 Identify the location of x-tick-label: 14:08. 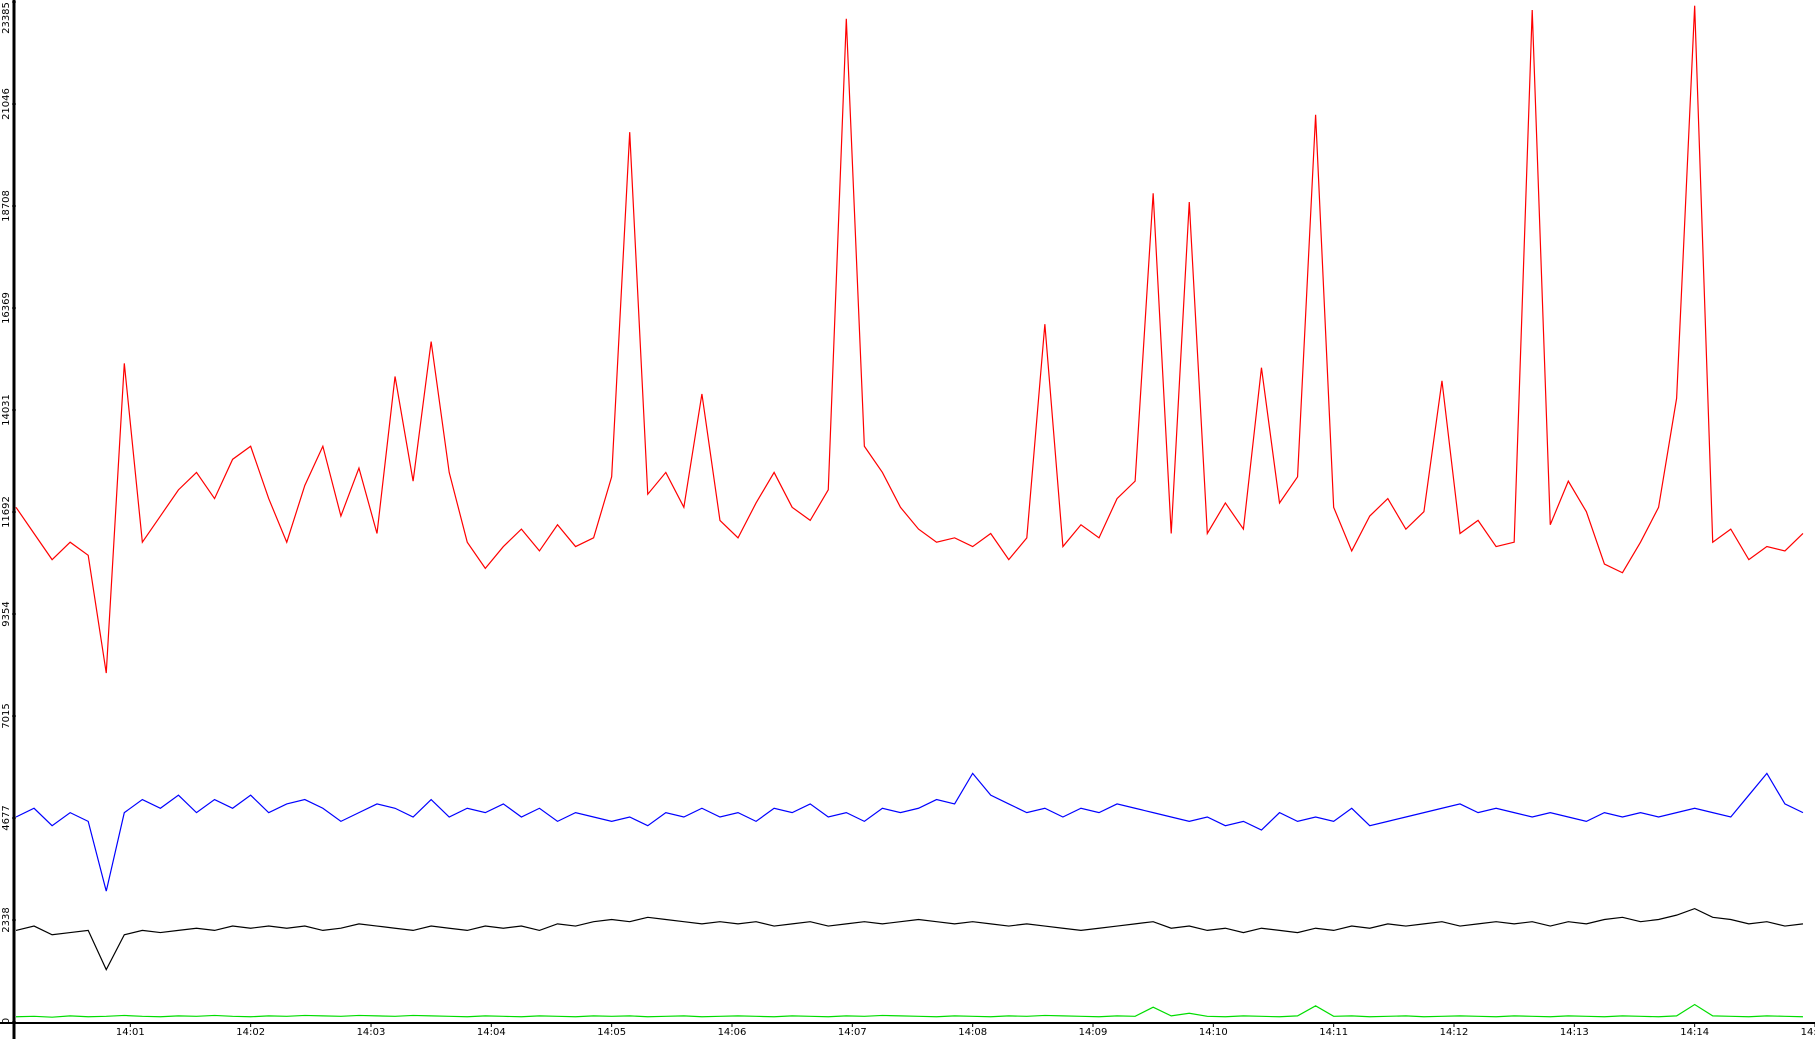
(972, 1032).